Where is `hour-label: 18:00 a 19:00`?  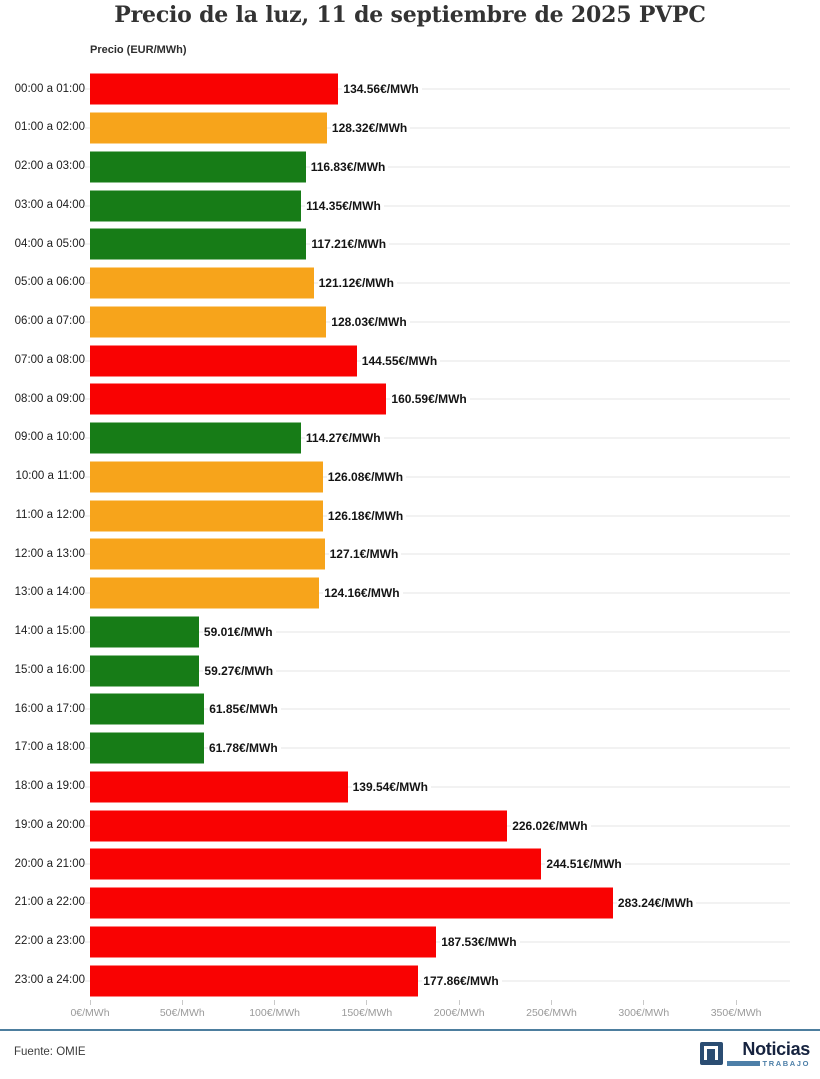
hour-label: 18:00 a 19:00 is located at coordinates (49, 786).